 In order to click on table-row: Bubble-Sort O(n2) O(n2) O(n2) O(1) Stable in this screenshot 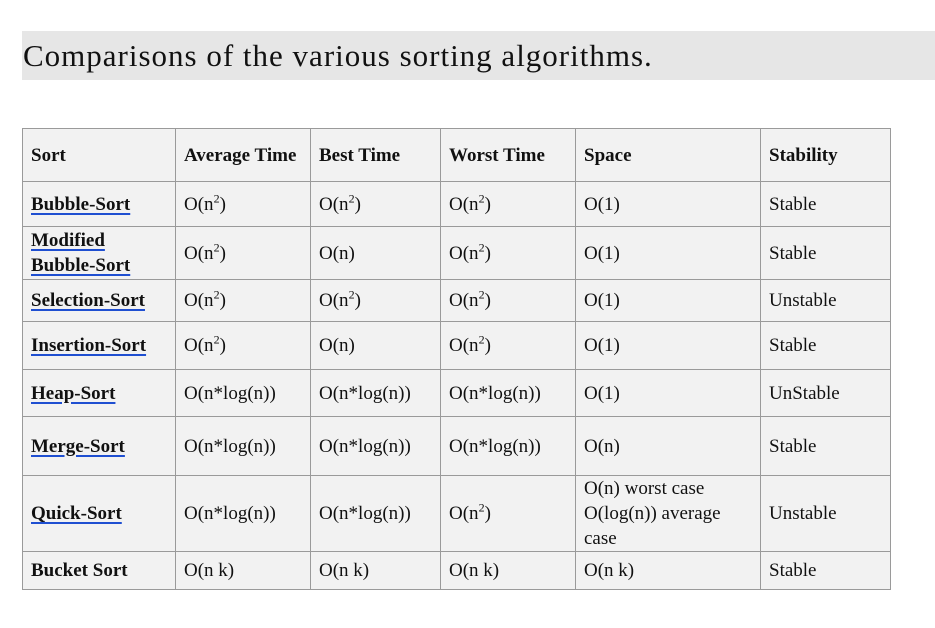, I will do `click(456, 204)`.